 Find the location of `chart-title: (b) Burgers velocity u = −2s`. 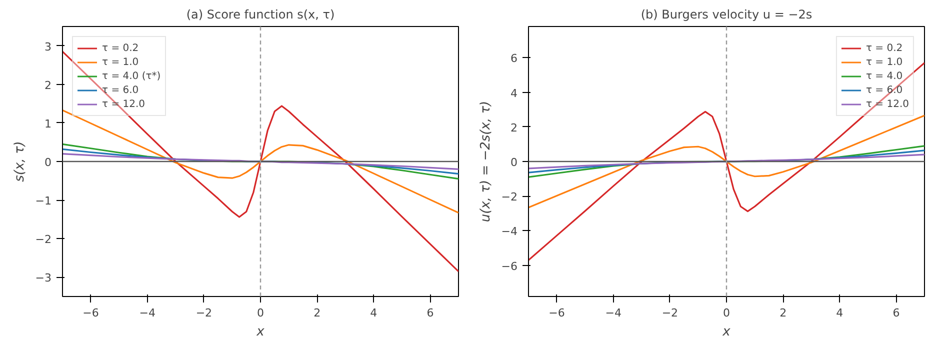

chart-title: (b) Burgers velocity u = −2s is located at coordinates (726, 15).